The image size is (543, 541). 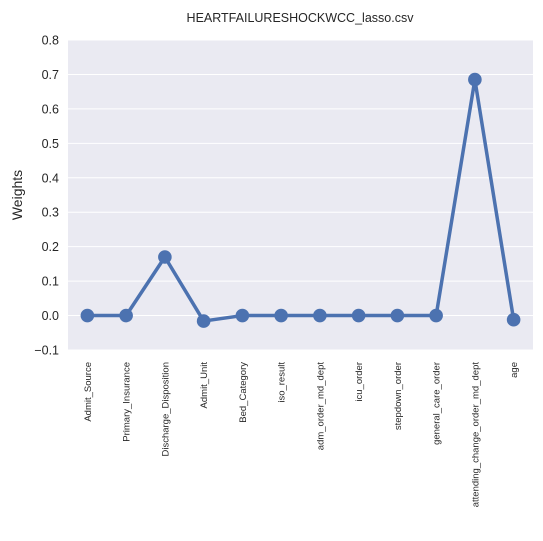 I want to click on x-tick-label: adm_order_md_dept, so click(x=320, y=406).